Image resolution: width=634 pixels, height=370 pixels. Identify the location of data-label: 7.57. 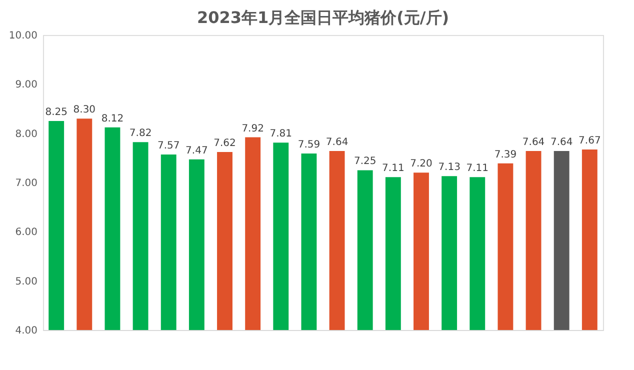
(168, 146).